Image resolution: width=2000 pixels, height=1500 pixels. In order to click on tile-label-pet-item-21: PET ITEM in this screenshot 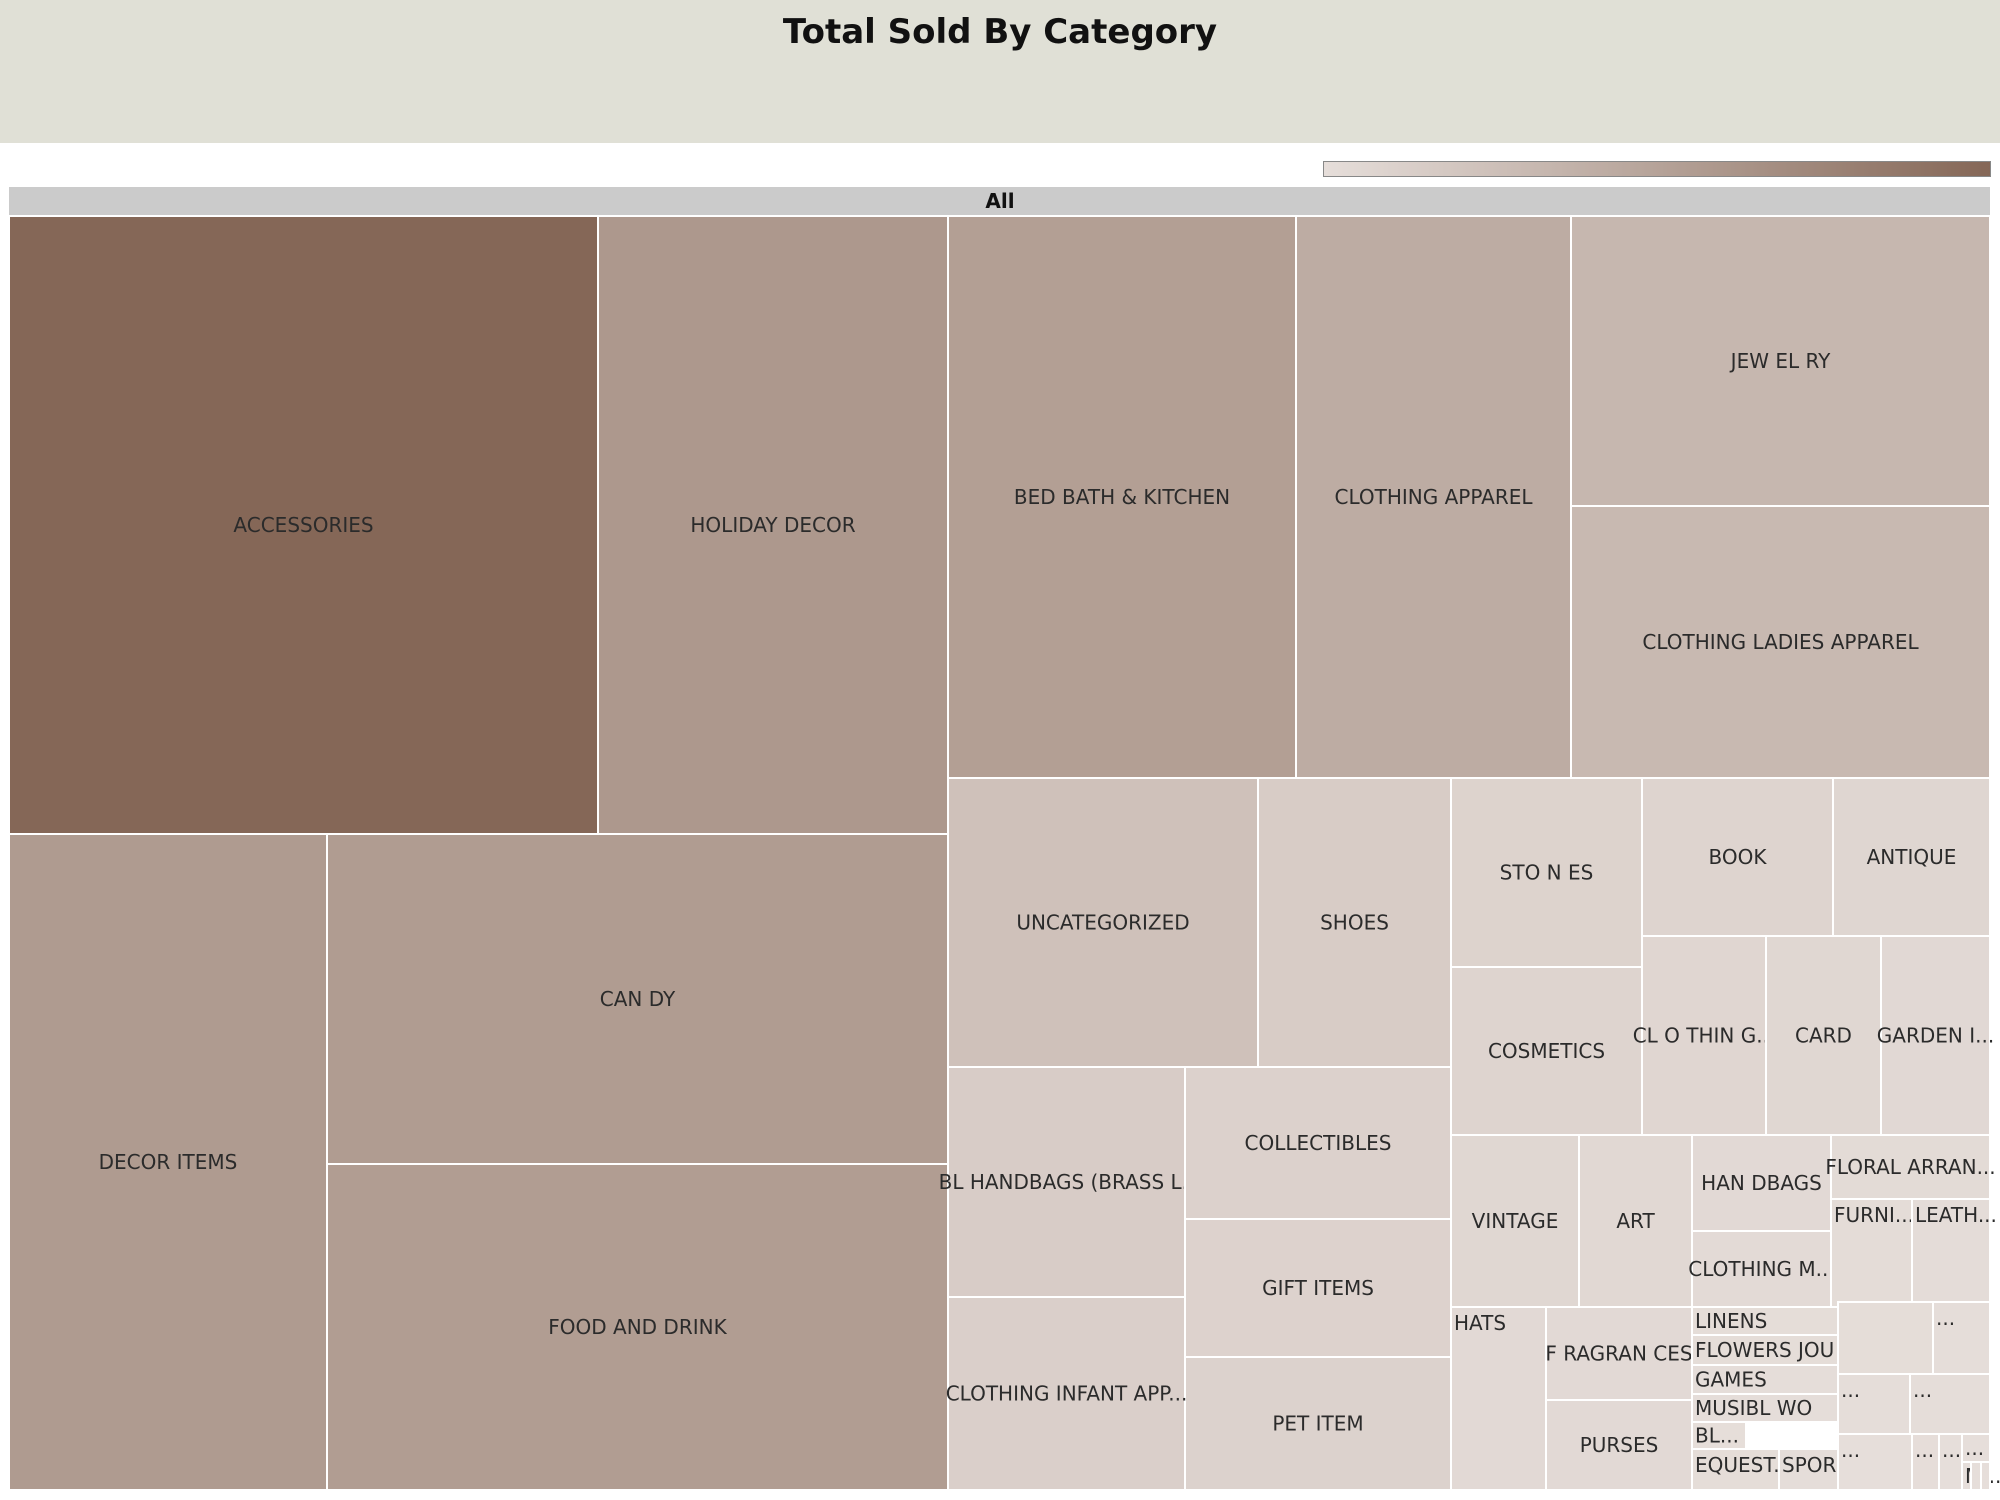, I will do `click(1317, 1424)`.